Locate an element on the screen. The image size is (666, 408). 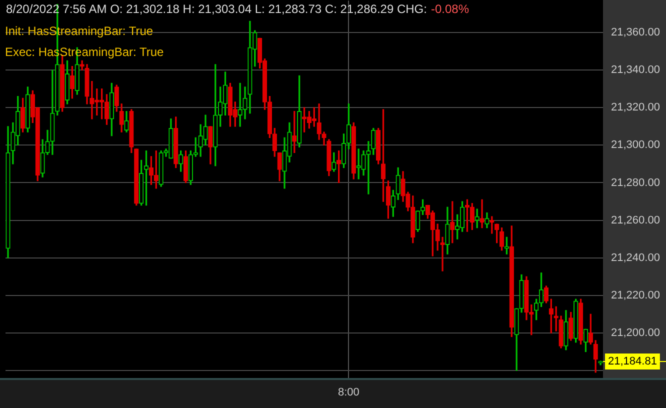
y-tick-label: 21,220.00 is located at coordinates (635, 295).